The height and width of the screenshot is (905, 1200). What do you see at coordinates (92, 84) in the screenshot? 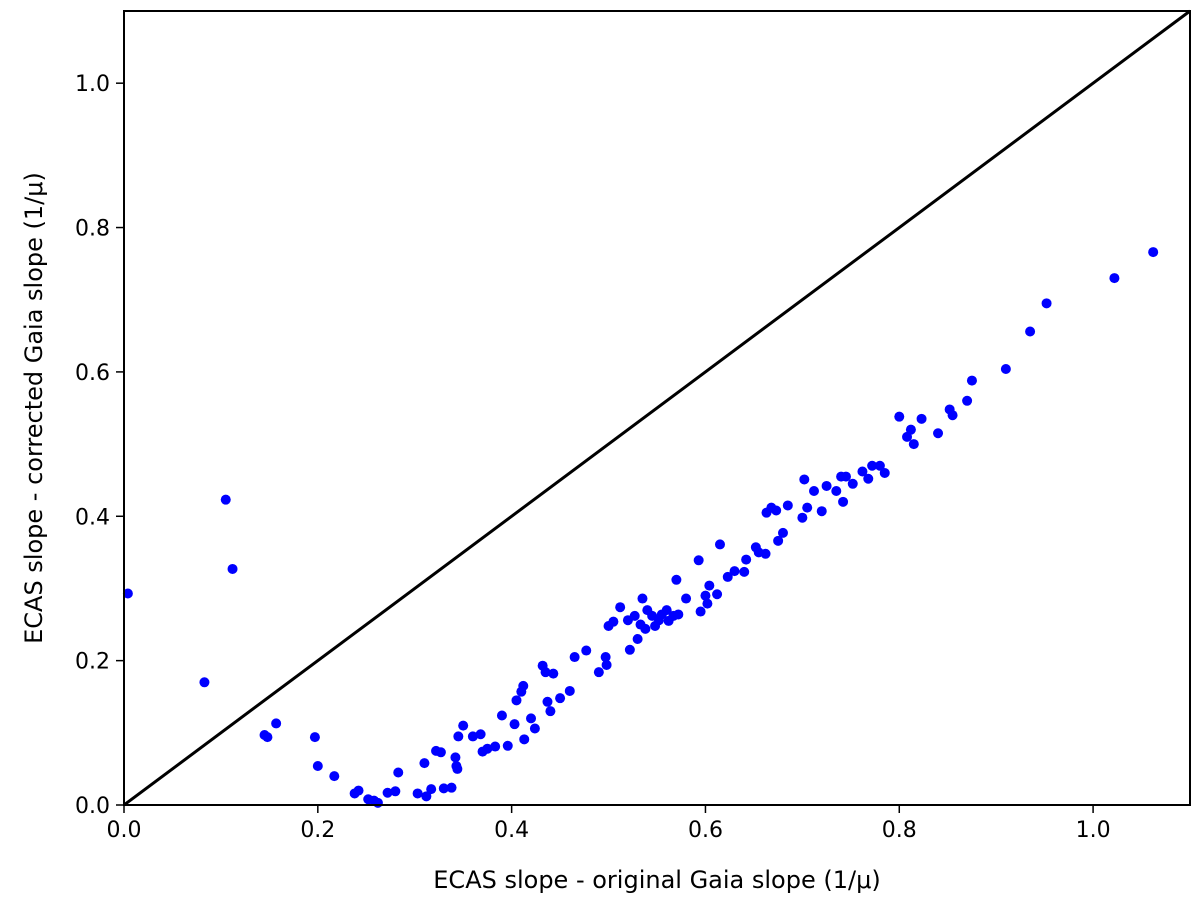
I see `y-tick-label: 1.0` at bounding box center [92, 84].